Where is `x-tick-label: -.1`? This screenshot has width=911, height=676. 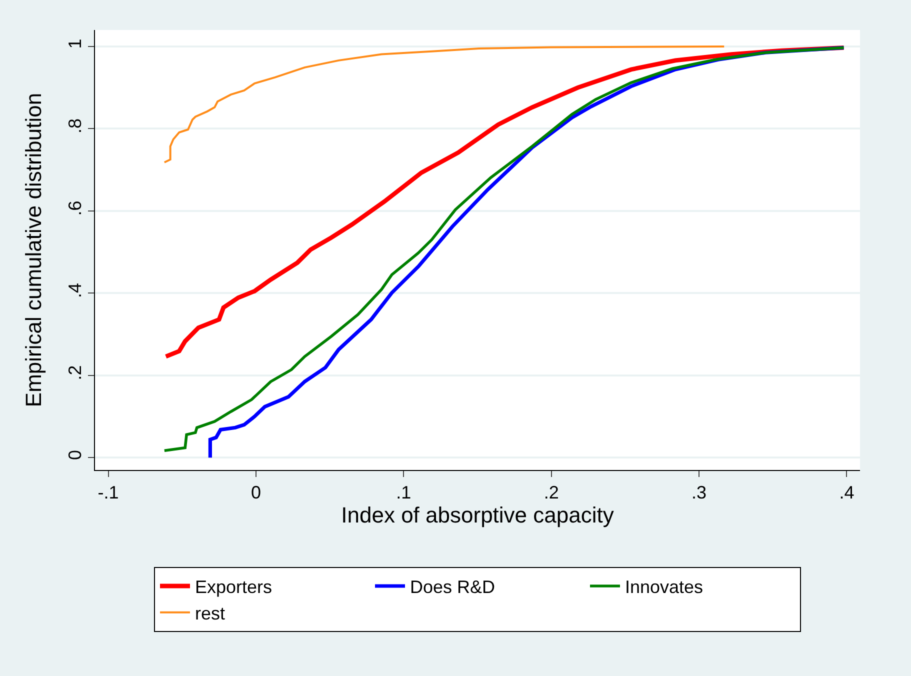
x-tick-label: -.1 is located at coordinates (108, 492).